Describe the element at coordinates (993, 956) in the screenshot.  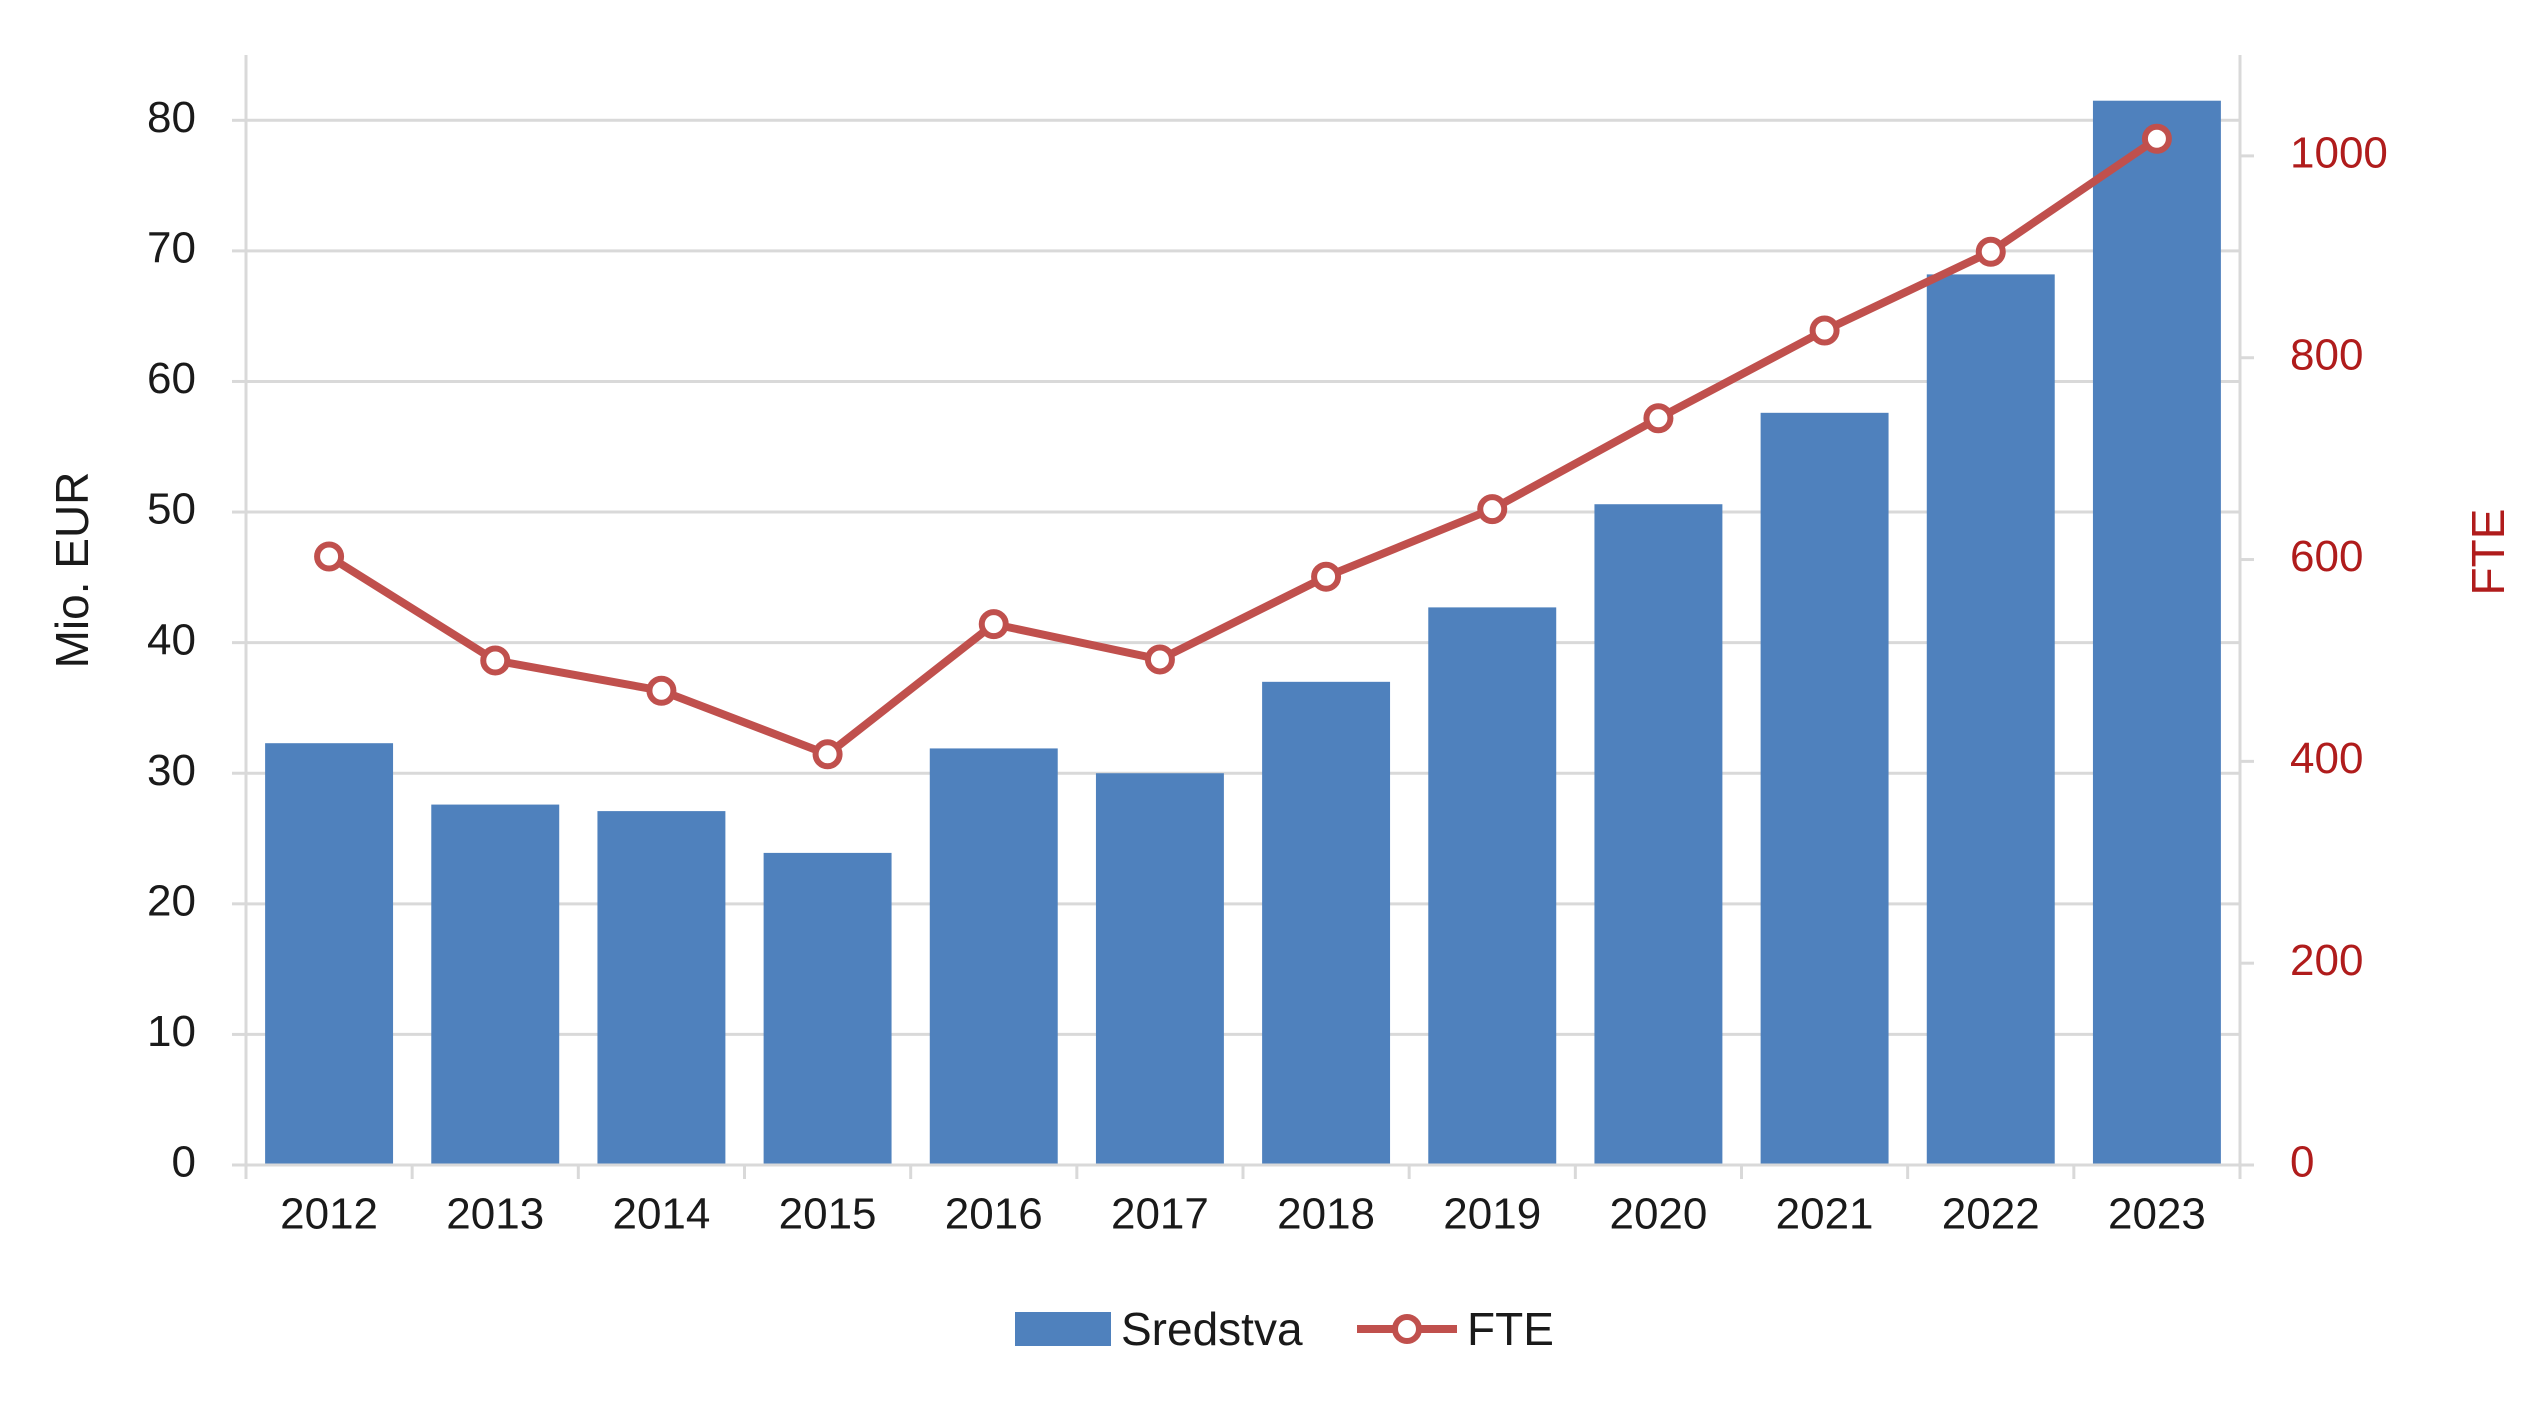
I see `bar-2016` at that location.